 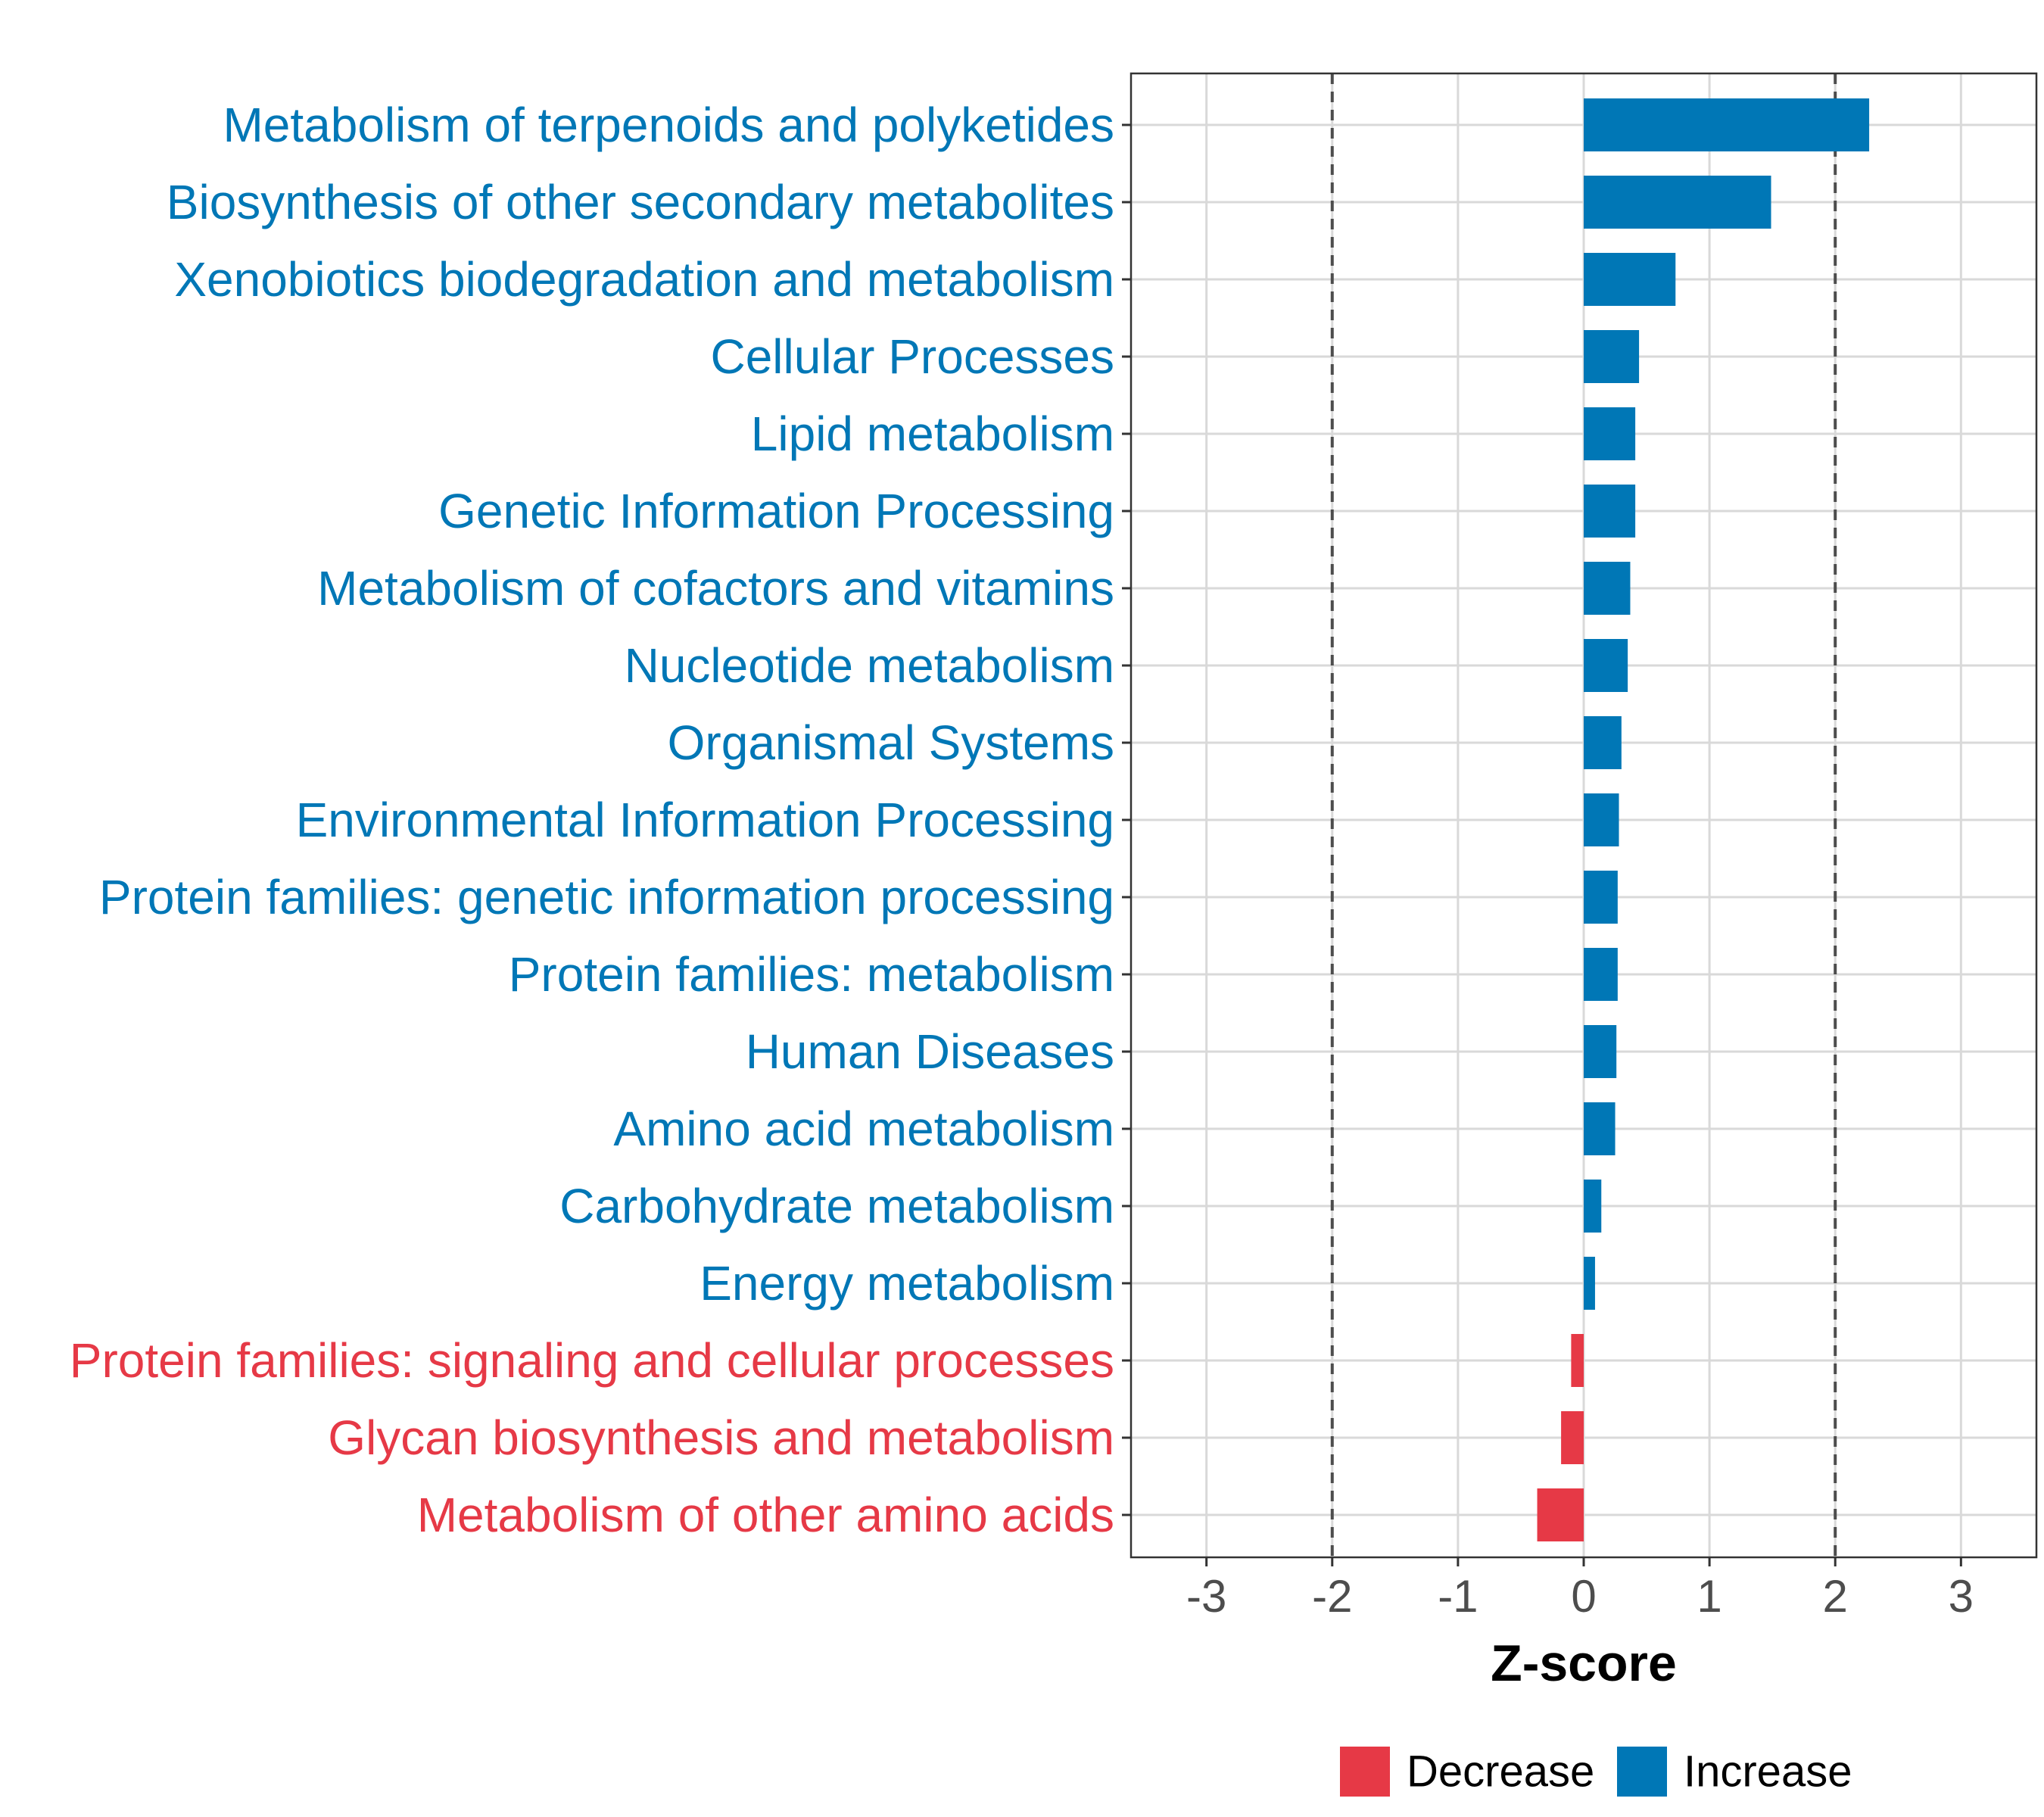 I want to click on category-label: Organismal Systems, so click(x=891, y=742).